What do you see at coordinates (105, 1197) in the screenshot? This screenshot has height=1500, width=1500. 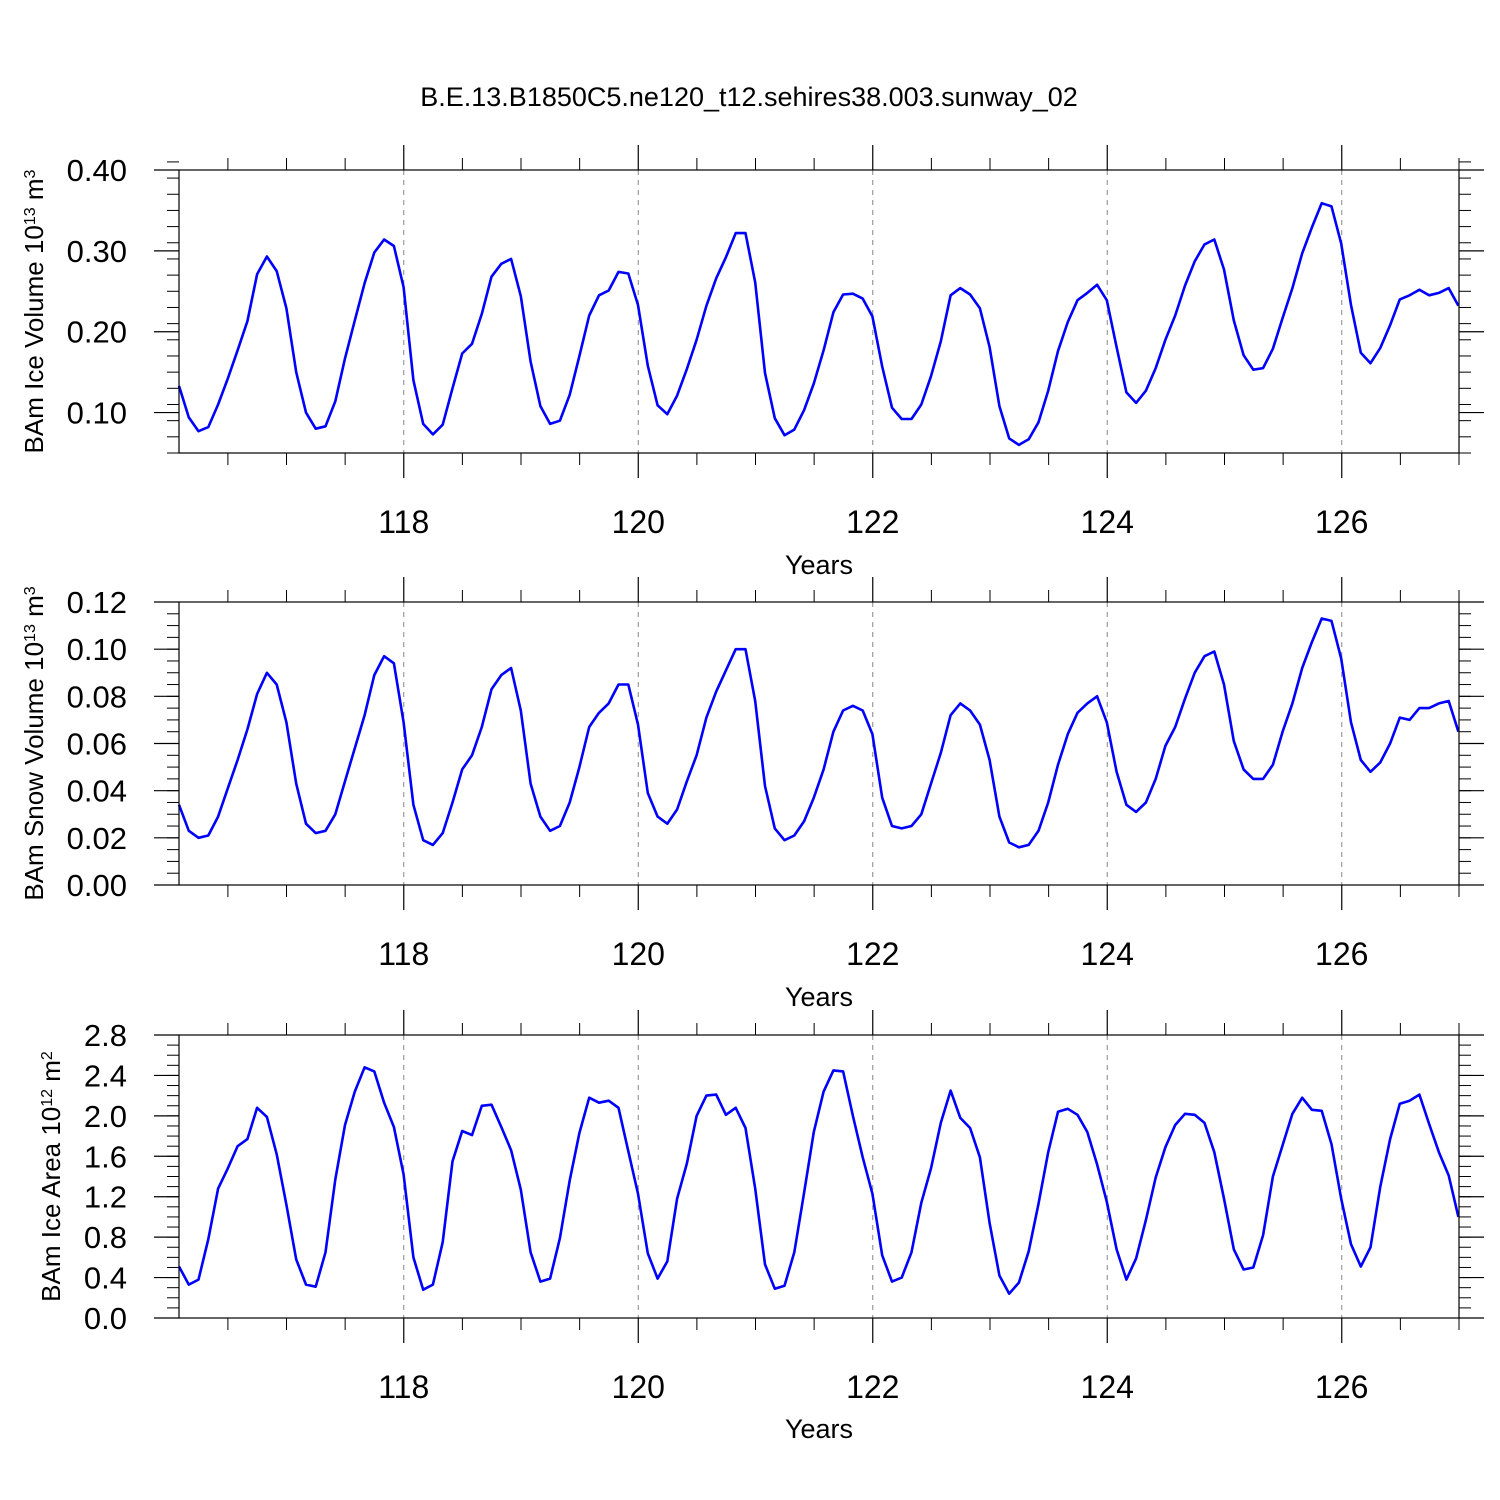 I see `y-tick-label: 1.2` at bounding box center [105, 1197].